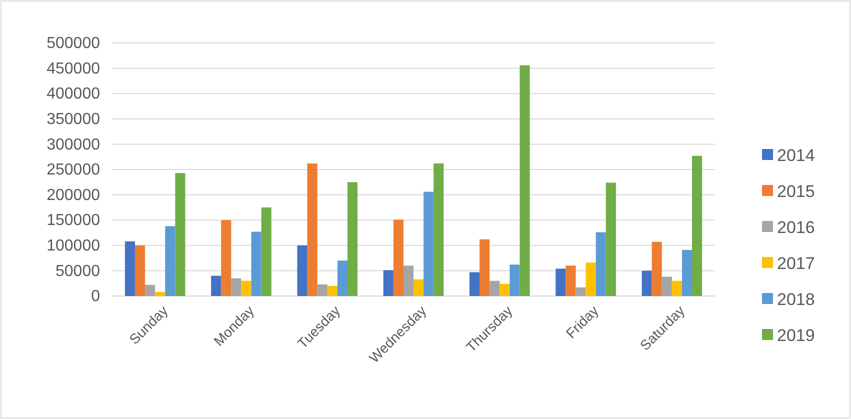  I want to click on legend-label: 2017, so click(796, 263).